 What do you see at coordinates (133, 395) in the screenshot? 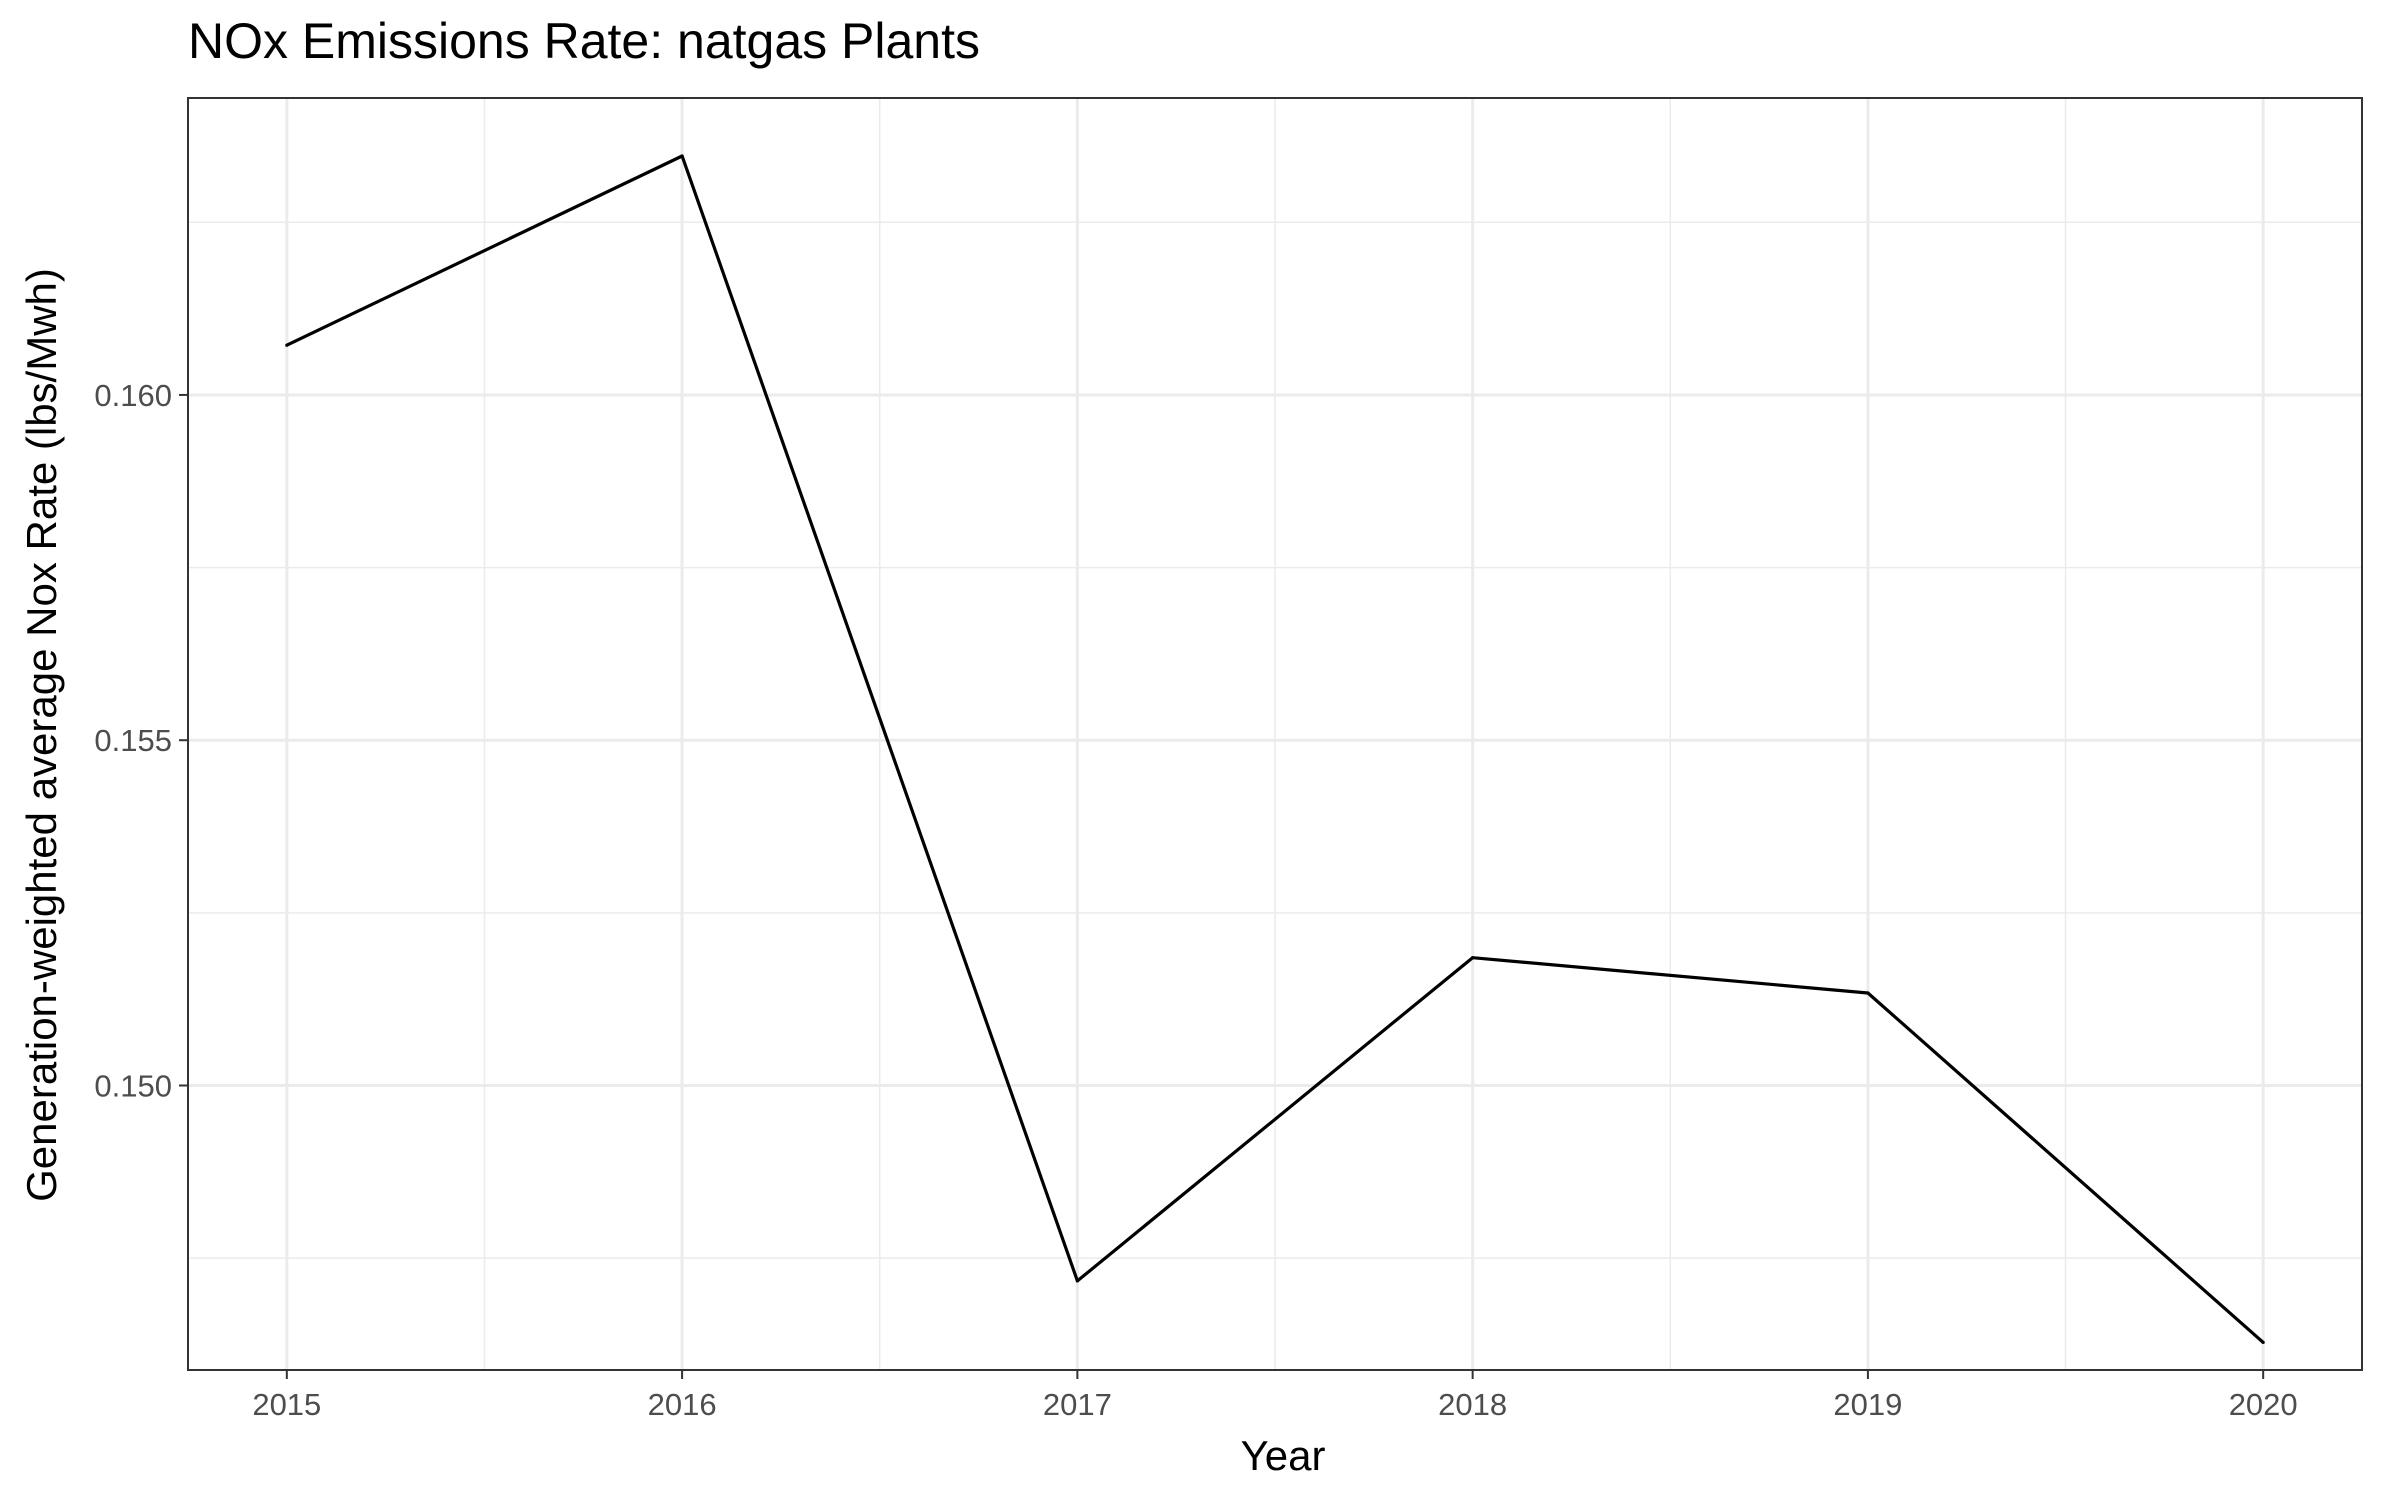
I see `y-tick-label: 0.160` at bounding box center [133, 395].